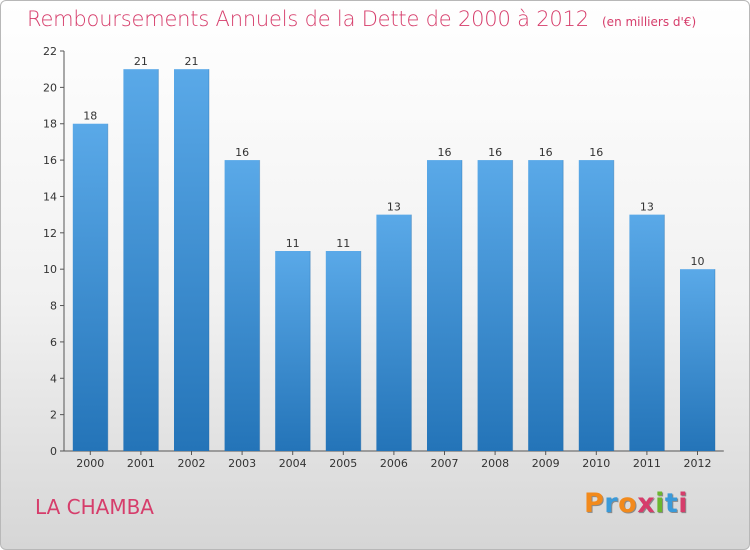 This screenshot has height=550, width=750. What do you see at coordinates (698, 261) in the screenshot?
I see `bar-value-label: 10` at bounding box center [698, 261].